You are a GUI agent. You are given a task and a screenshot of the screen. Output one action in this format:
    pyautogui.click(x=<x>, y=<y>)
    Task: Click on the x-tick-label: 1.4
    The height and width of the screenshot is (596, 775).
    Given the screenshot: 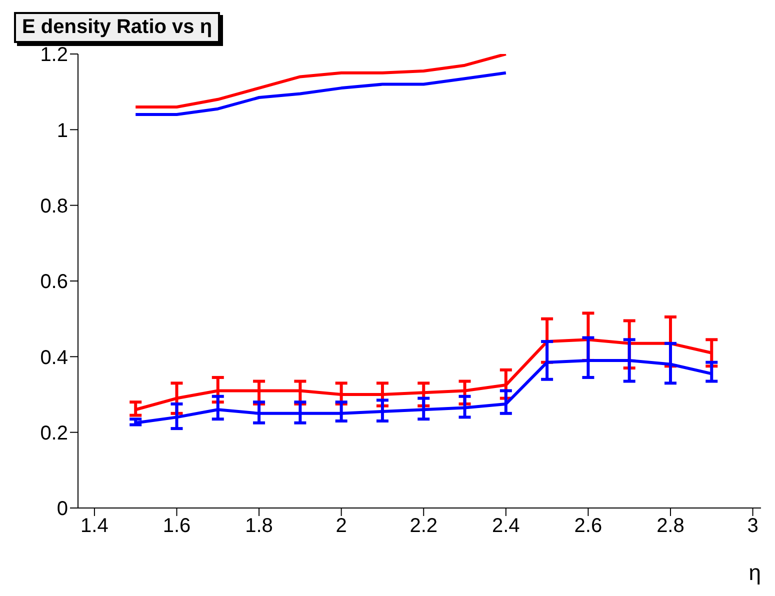 What is the action you would take?
    pyautogui.click(x=94, y=526)
    